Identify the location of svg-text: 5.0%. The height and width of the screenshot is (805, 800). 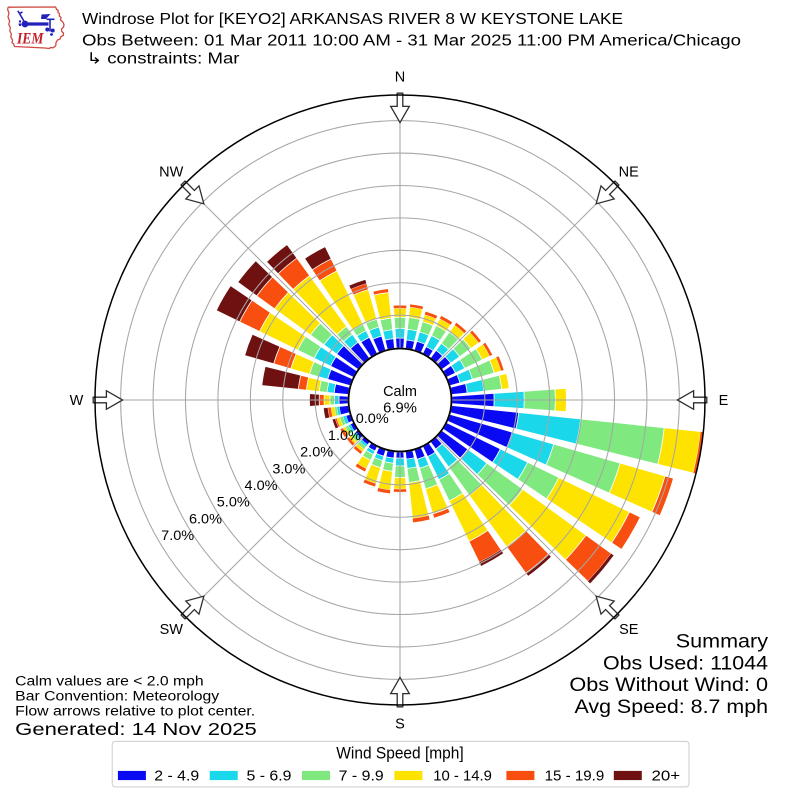
(233, 502).